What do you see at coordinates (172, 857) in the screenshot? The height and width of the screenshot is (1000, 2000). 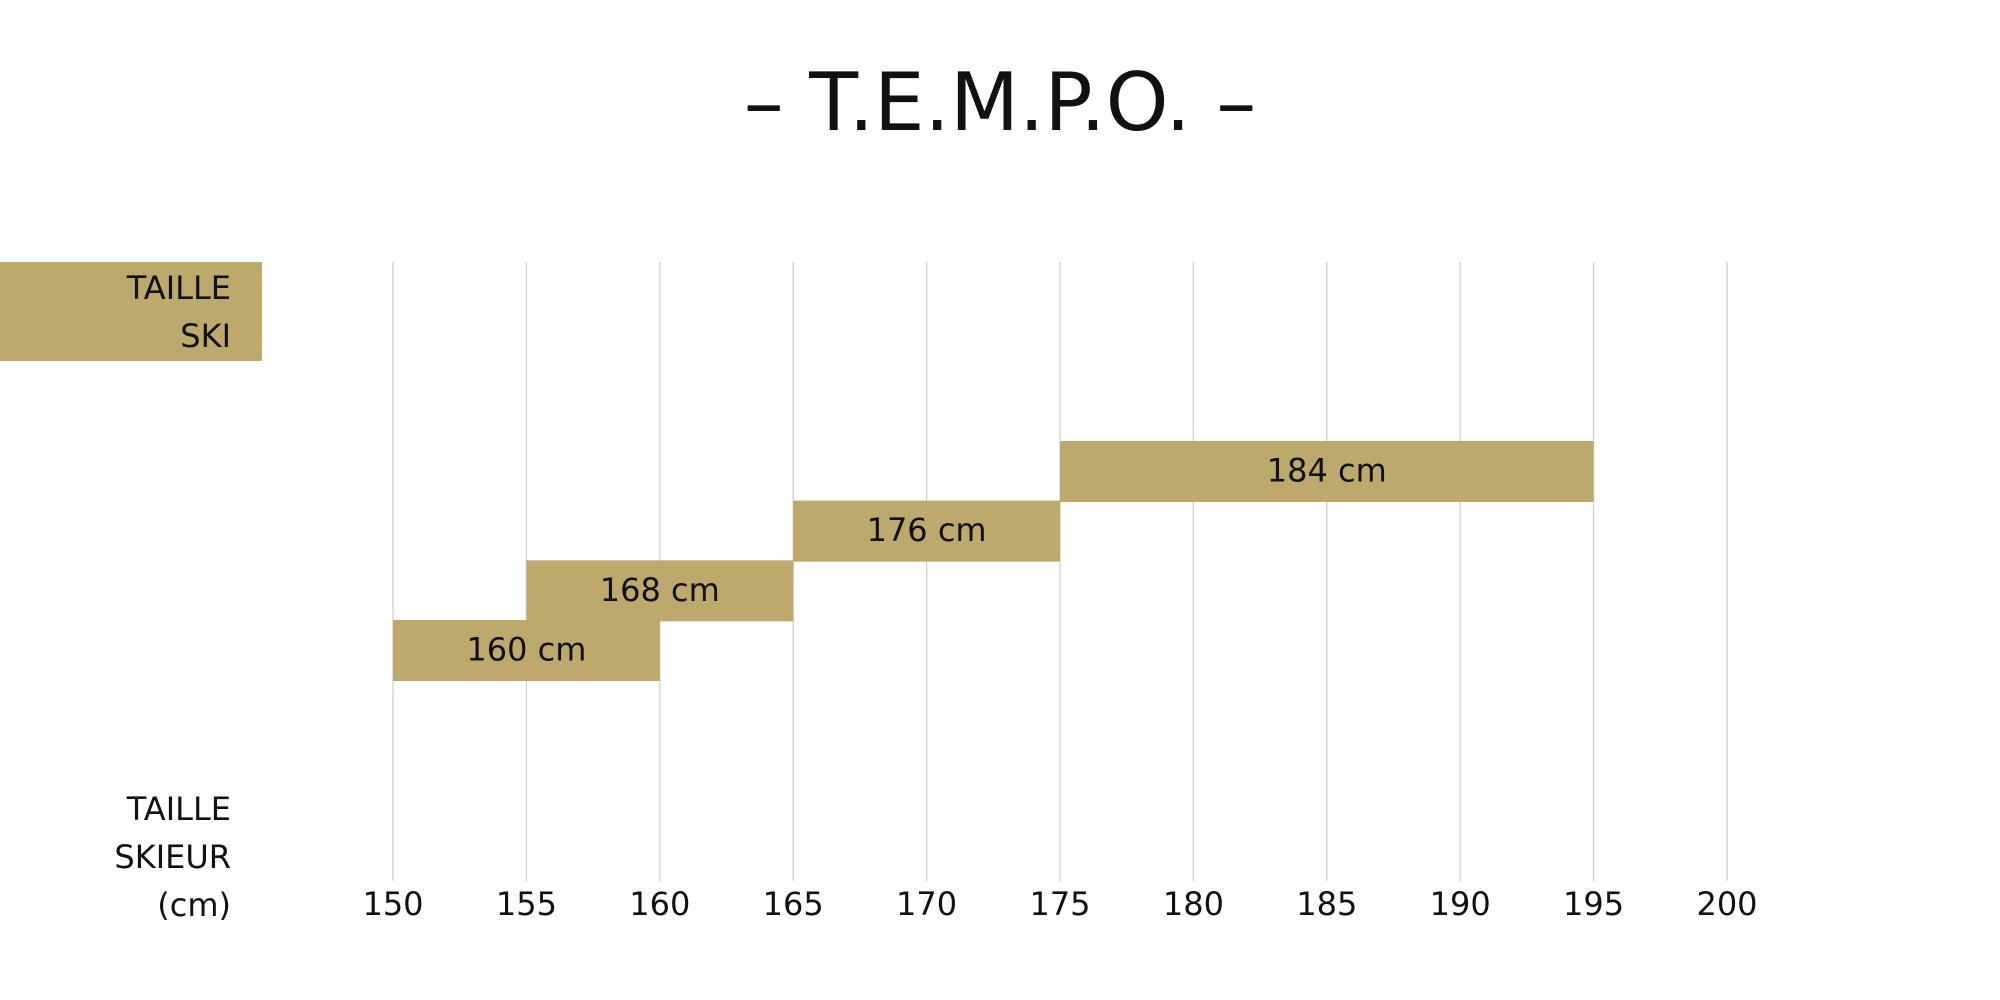 I see `x-axis-label: TAILLE SKIEUR (cm)` at bounding box center [172, 857].